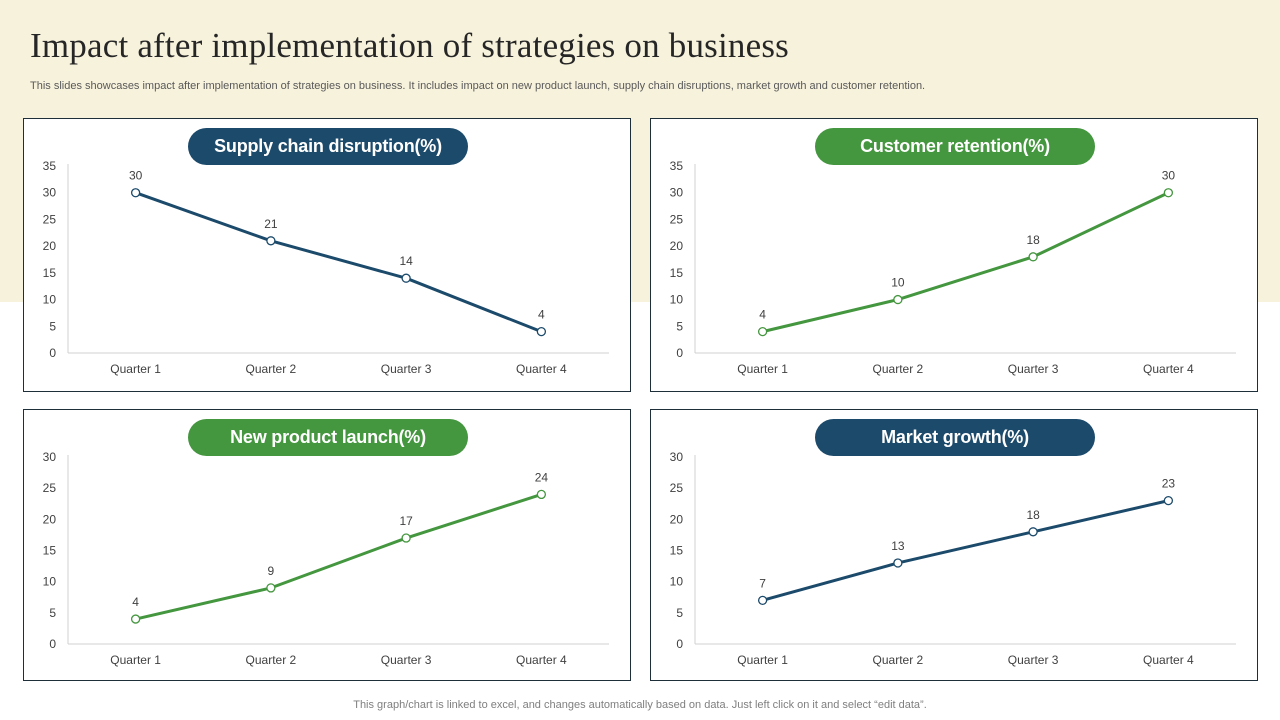  What do you see at coordinates (271, 224) in the screenshot?
I see `data-label: 21` at bounding box center [271, 224].